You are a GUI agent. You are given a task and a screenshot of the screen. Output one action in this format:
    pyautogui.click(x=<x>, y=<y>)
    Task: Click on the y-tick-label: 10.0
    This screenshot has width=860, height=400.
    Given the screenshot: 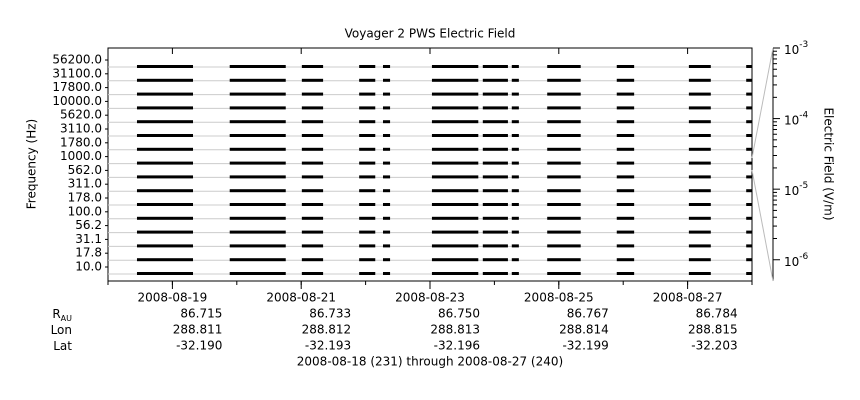 What is the action you would take?
    pyautogui.click(x=88, y=267)
    